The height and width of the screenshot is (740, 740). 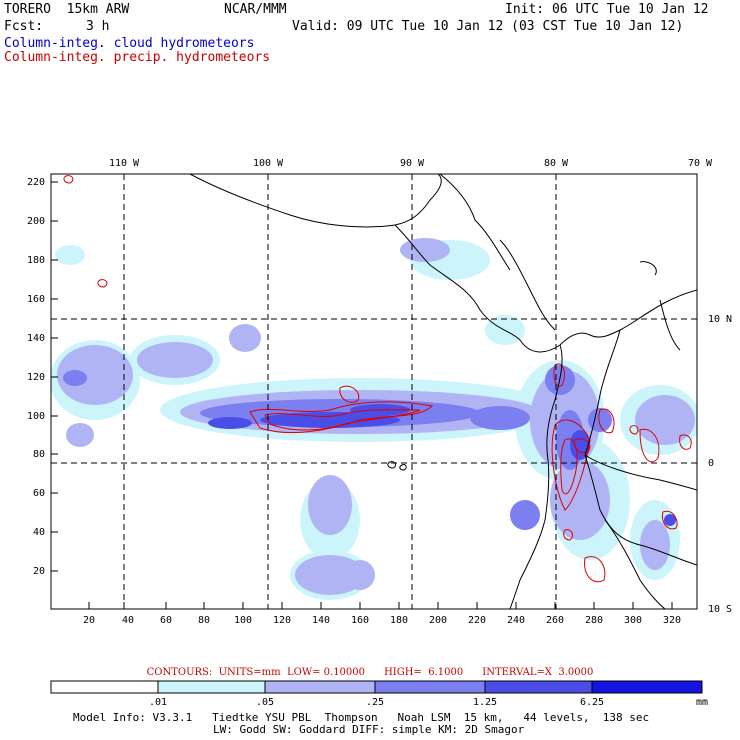 I want to click on x-tick-label: 140, so click(x=321, y=620).